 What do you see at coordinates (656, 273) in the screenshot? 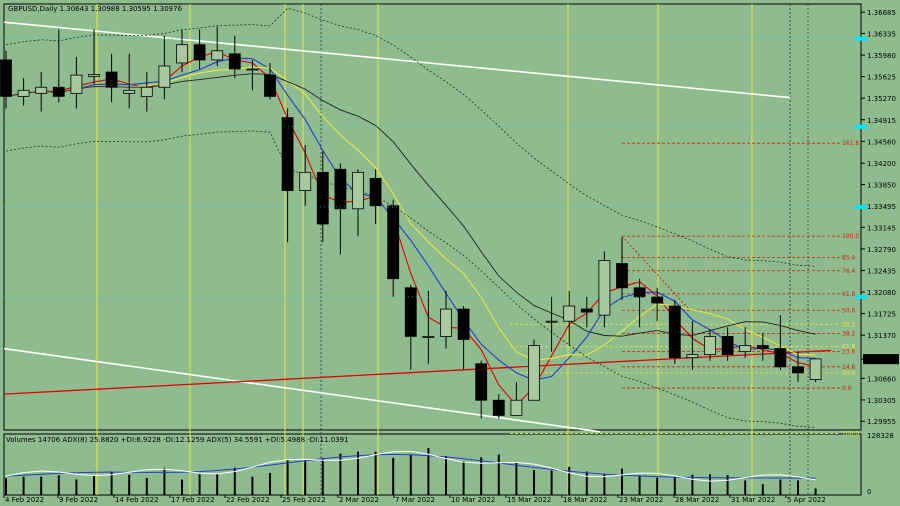
I see `fib-anchor-line` at bounding box center [656, 273].